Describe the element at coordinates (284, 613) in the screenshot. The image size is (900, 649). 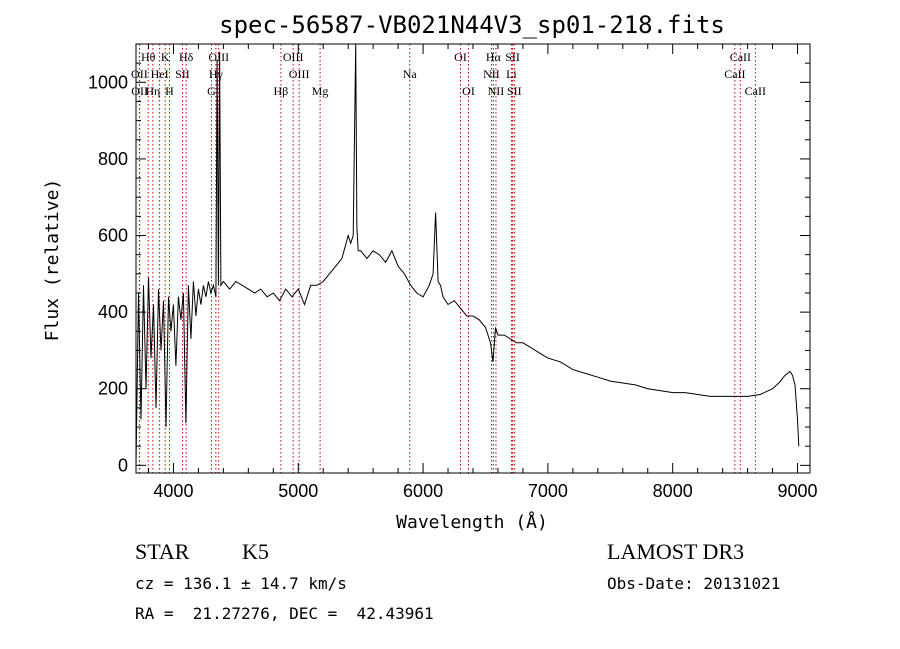
I see `coordinates: RA = 21.27276, DEC = 42.43961` at that location.